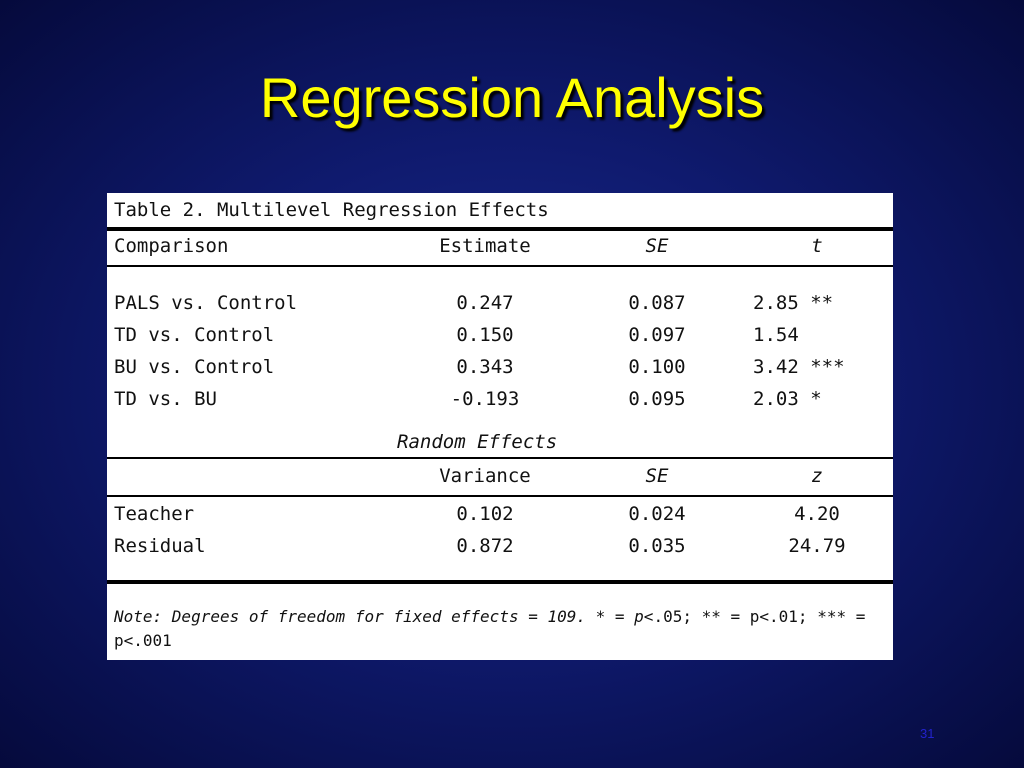 This screenshot has width=1024, height=768. I want to click on row-label: TD vs. BU, so click(165, 399).